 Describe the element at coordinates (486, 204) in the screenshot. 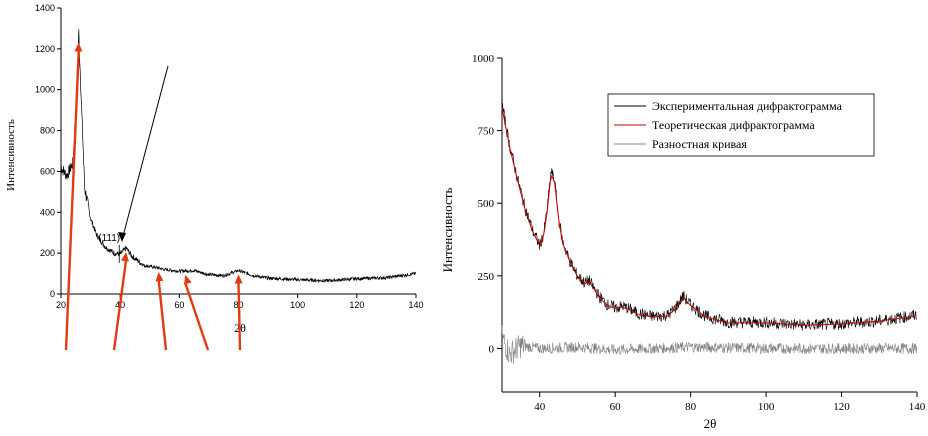

I see `right-y-tick-label: 500` at that location.